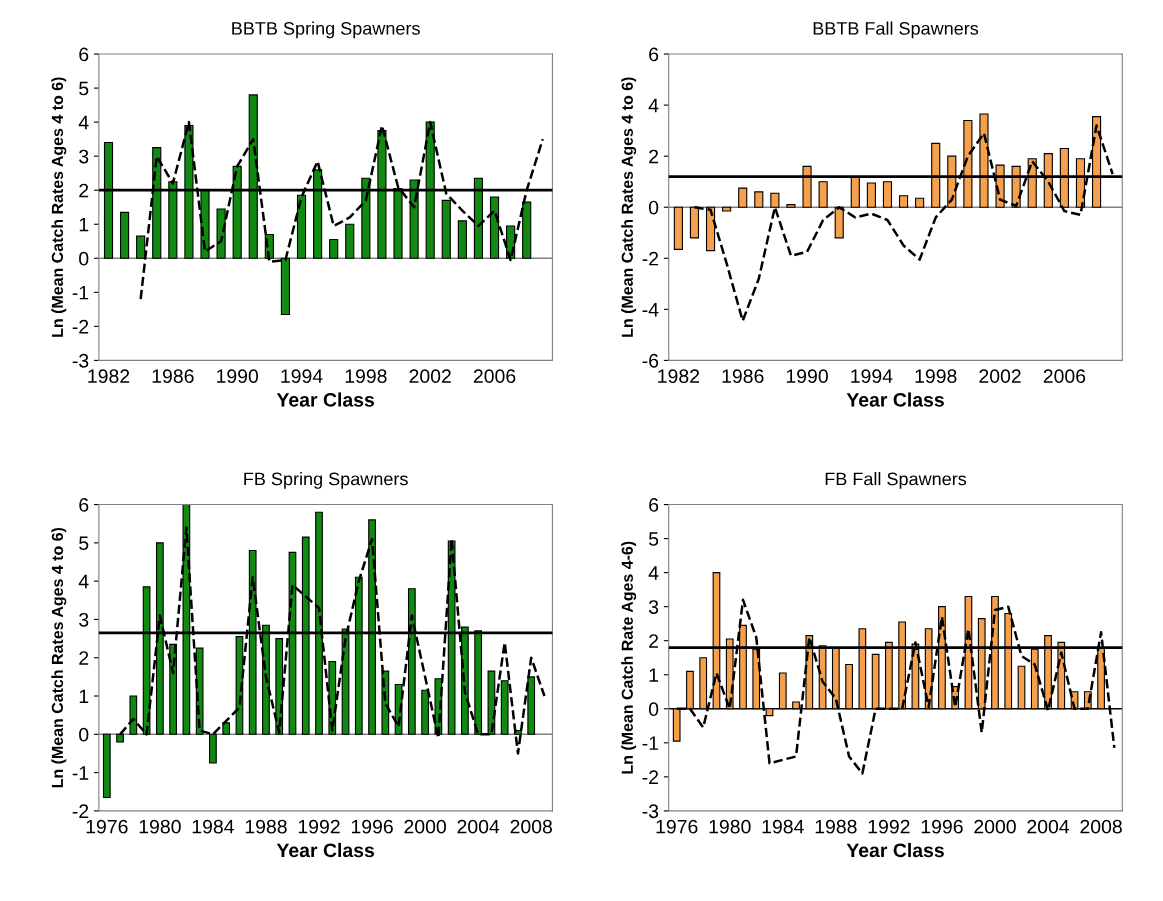 The height and width of the screenshot is (901, 1163). Describe the element at coordinates (326, 480) in the screenshot. I see `chart-title: FB Spring Spawners` at that location.